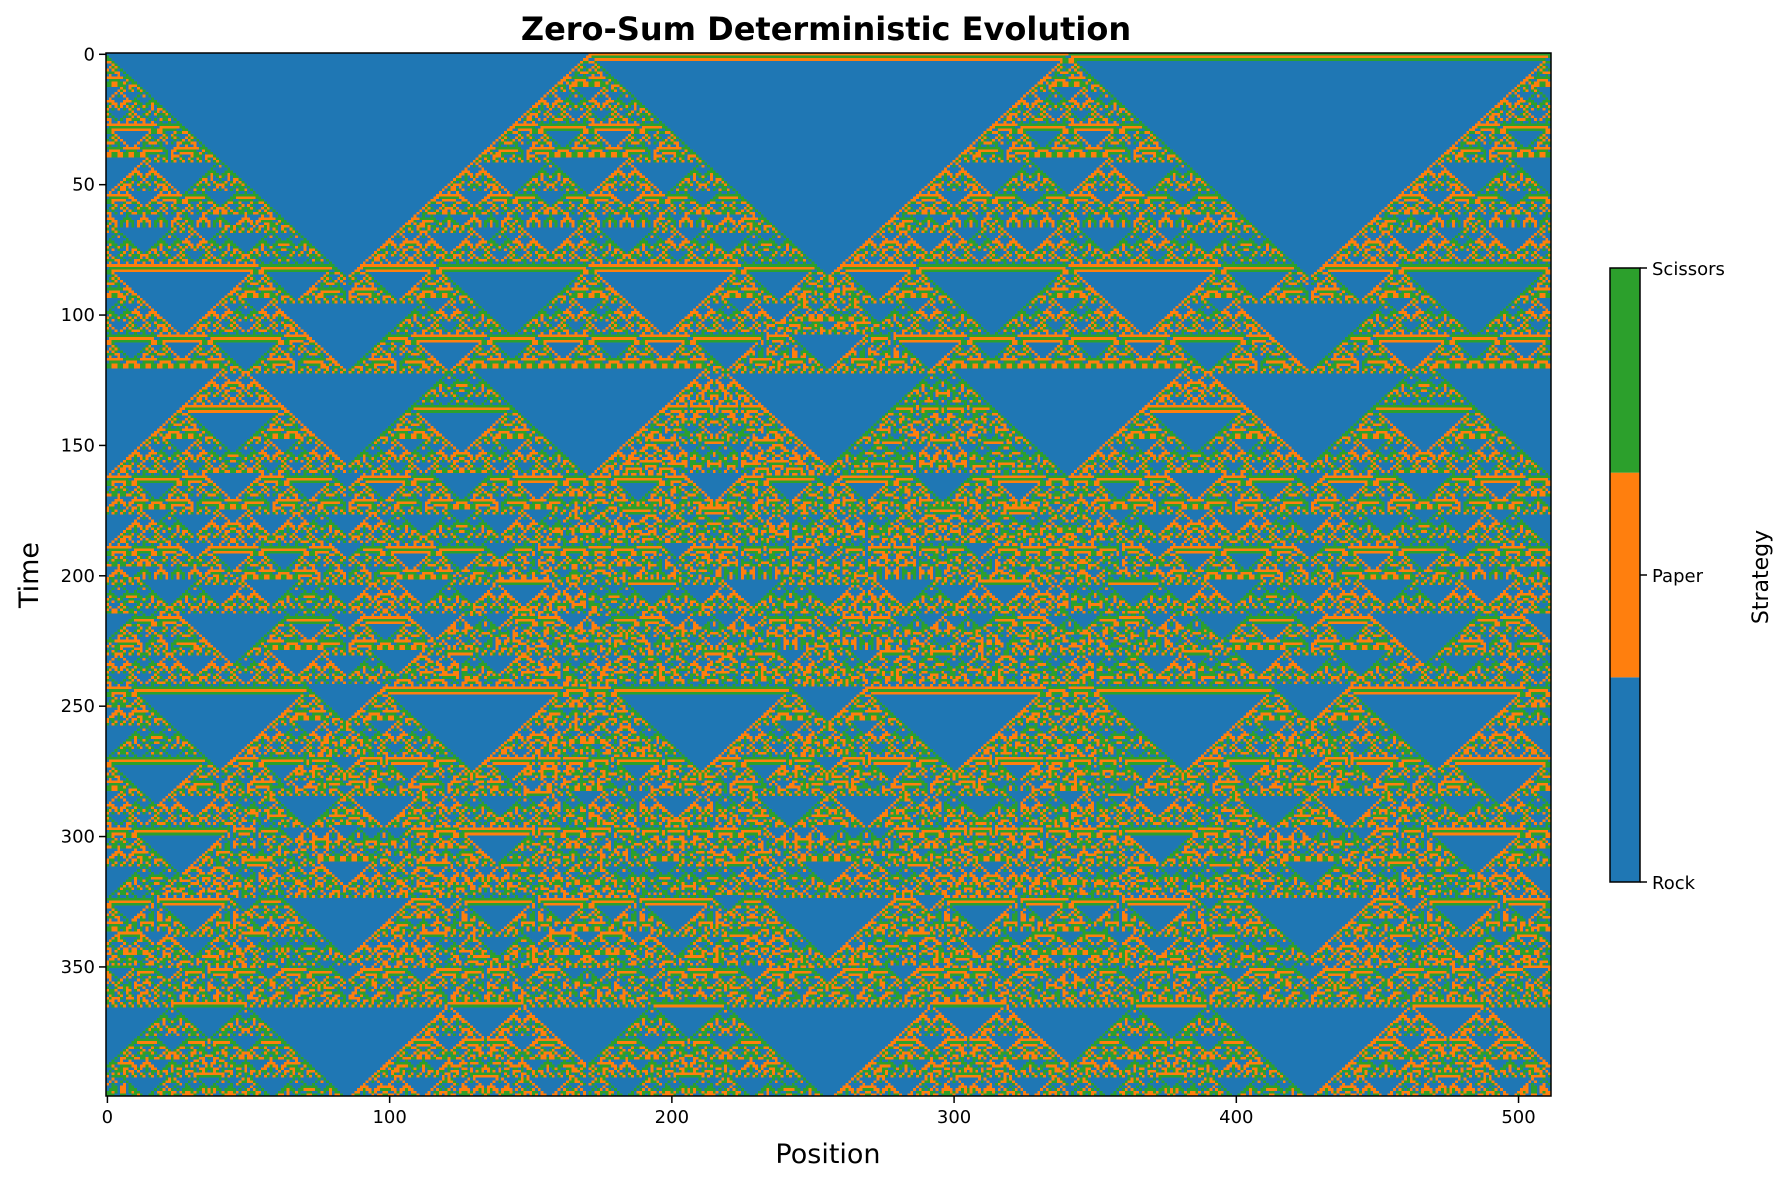  I want to click on x-tick-label: 300, so click(954, 1117).